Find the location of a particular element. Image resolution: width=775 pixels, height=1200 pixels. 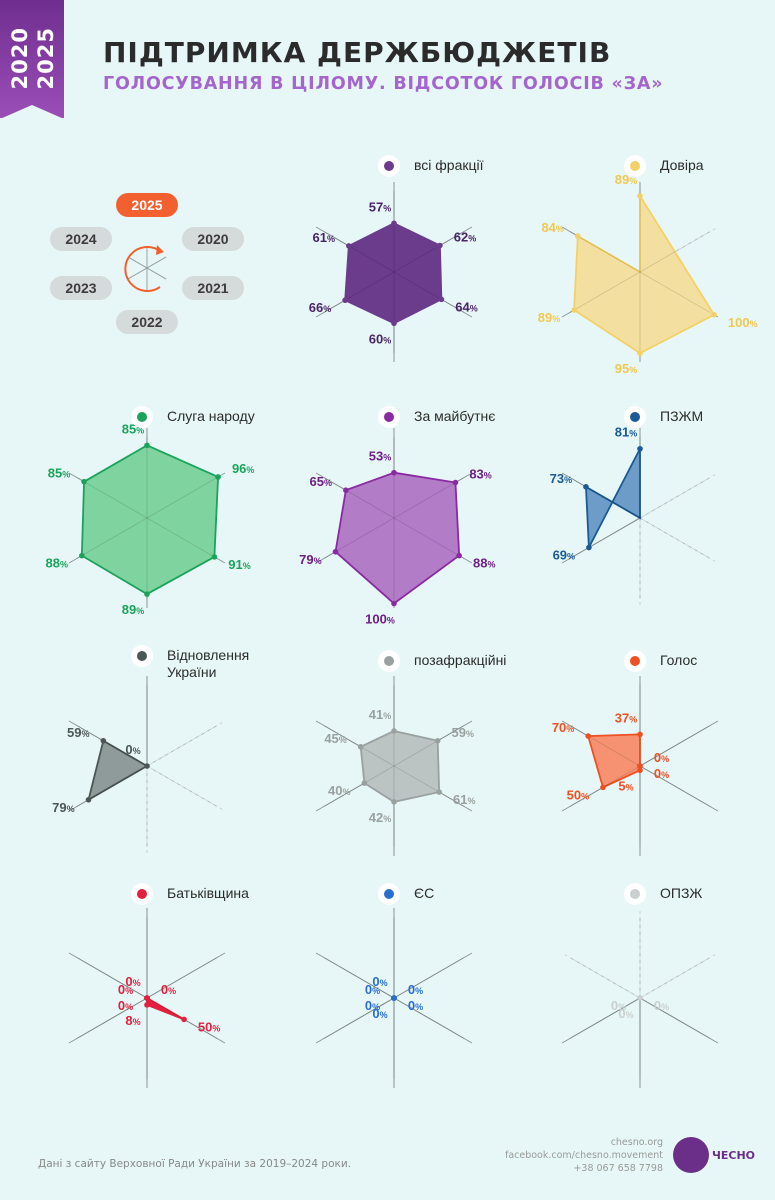

radar-chart: 89%100%95%89%84%Довіра is located at coordinates (648, 265).